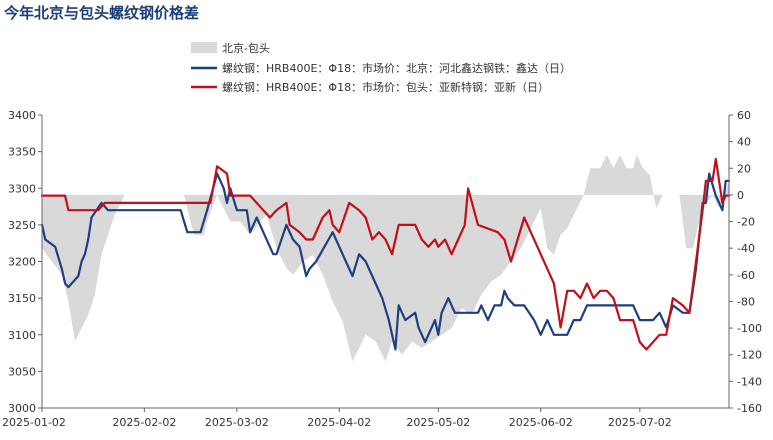  I want to click on y-left-tick-label: 3400, so click(22, 115).